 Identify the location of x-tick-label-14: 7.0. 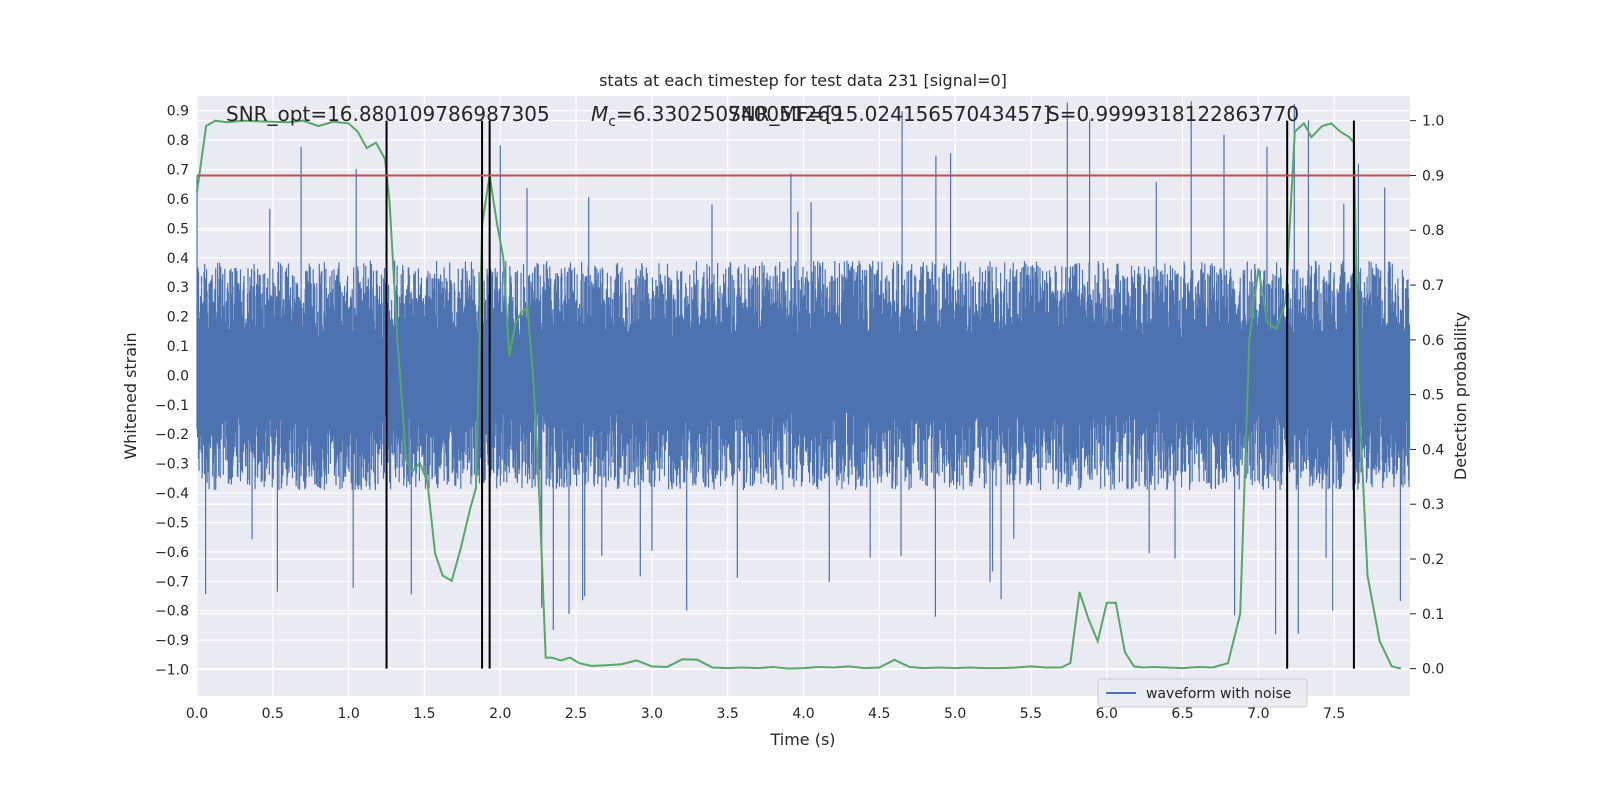
(1258, 714).